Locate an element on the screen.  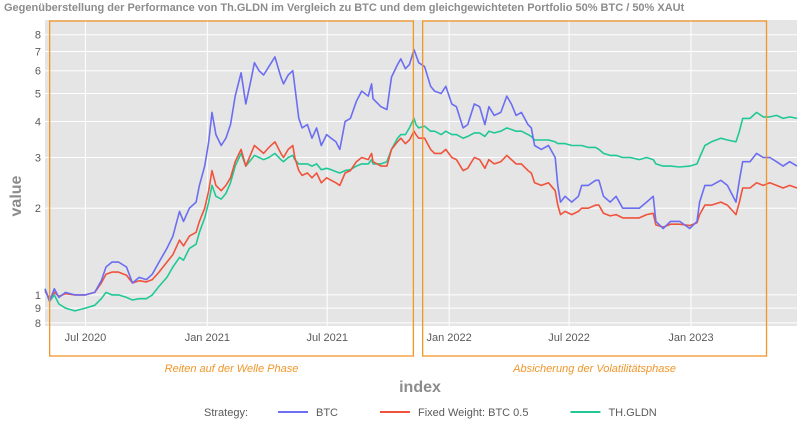
y-tick-label: 5 is located at coordinates (38, 95).